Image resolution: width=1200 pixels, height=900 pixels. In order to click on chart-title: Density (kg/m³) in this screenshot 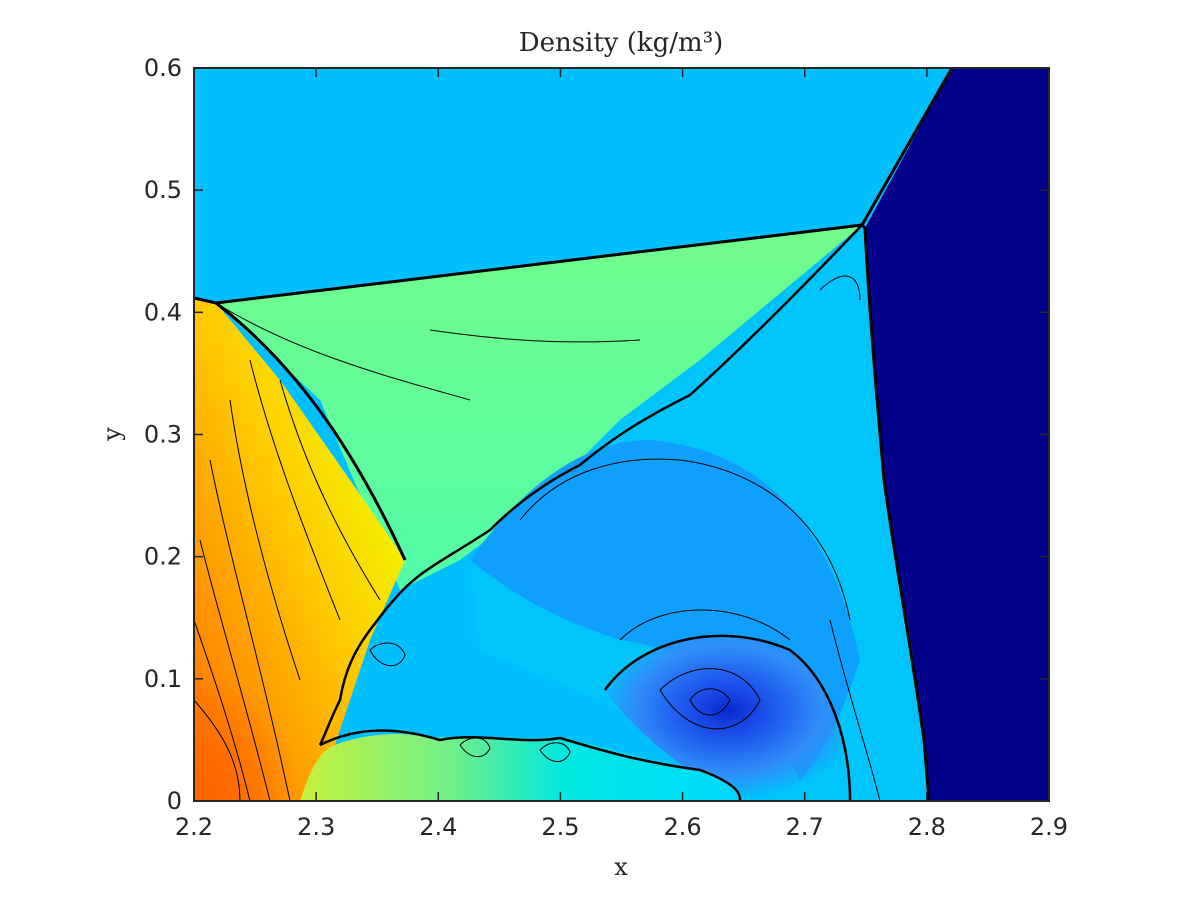, I will do `click(621, 43)`.